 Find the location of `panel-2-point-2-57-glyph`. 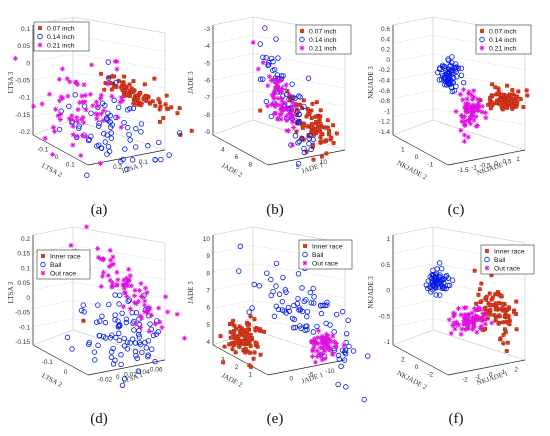

panel-2-point-2-57-glyph is located at coordinates (477, 110).